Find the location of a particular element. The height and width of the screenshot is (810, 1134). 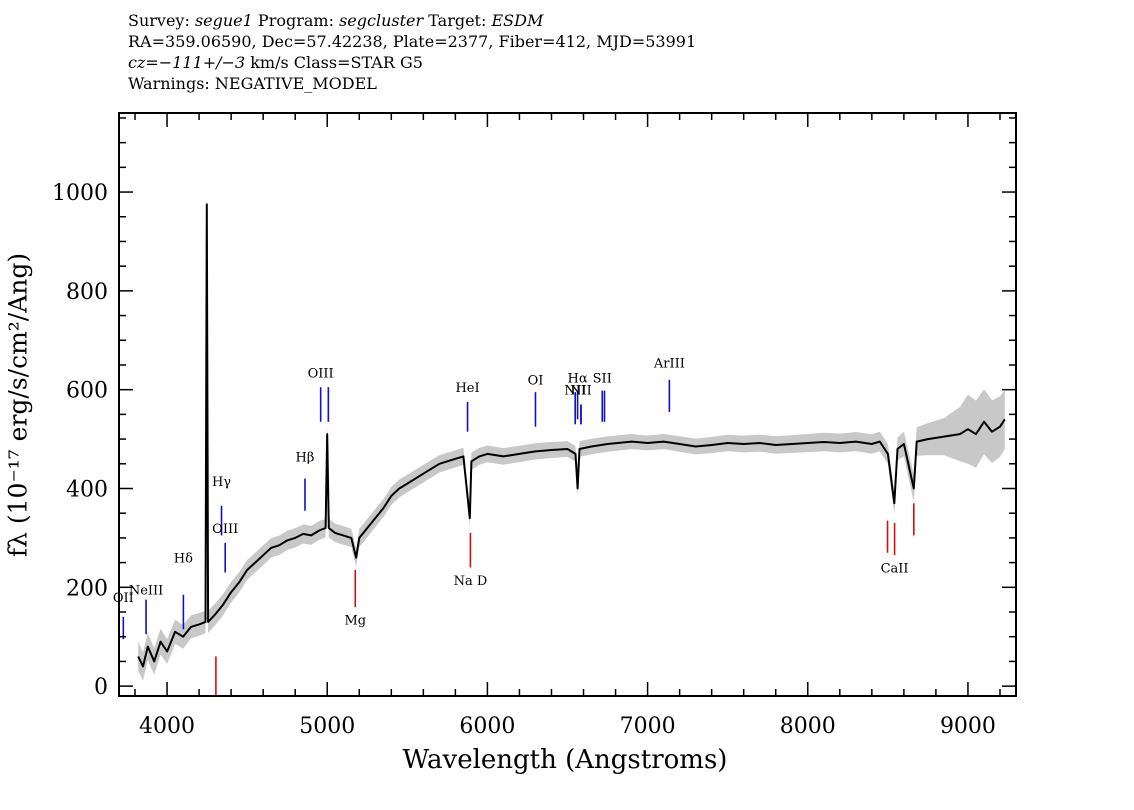

emission-line-label-10: NII is located at coordinates (575, 391).